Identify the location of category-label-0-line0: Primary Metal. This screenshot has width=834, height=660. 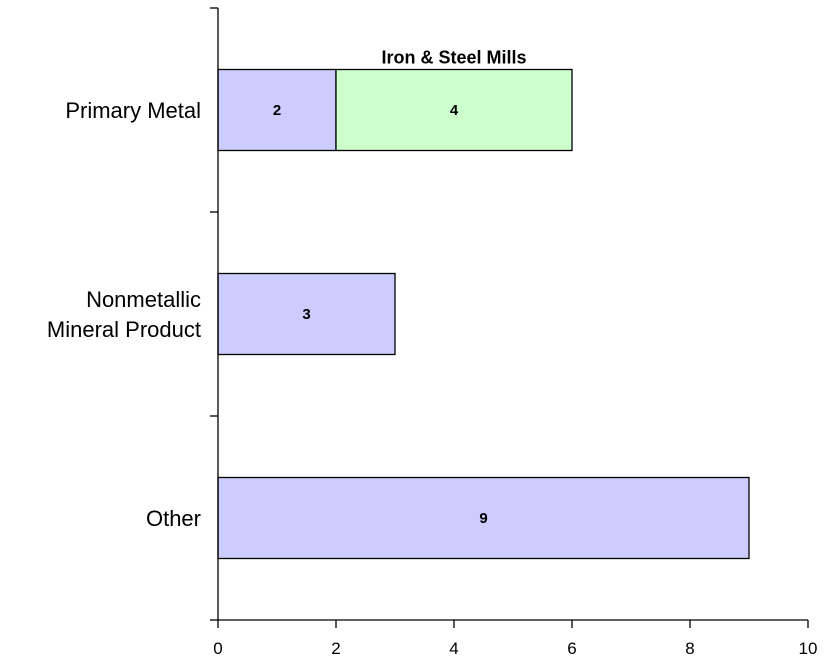
(133, 110).